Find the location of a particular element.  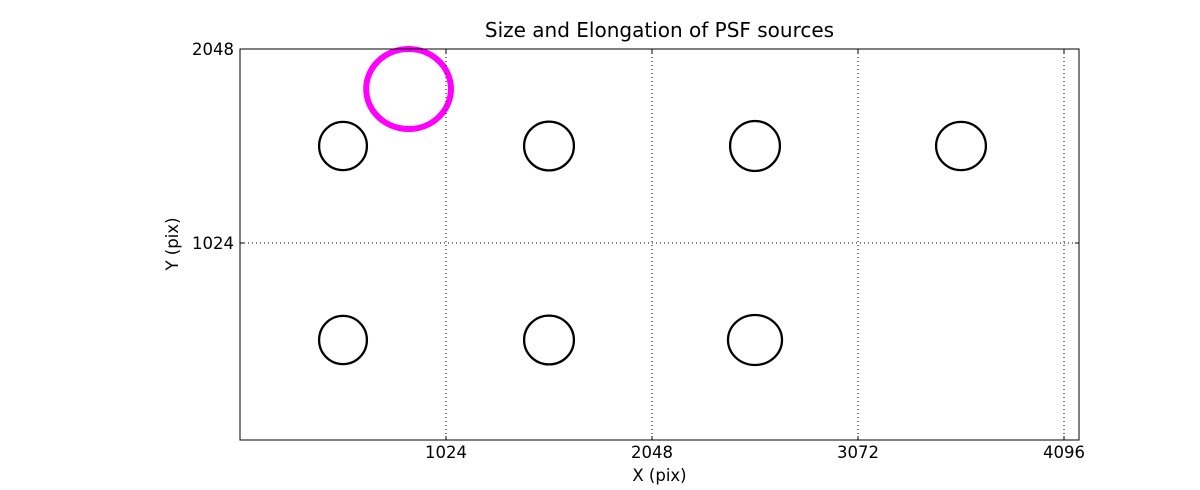

psf-source-highlighted is located at coordinates (408, 88).